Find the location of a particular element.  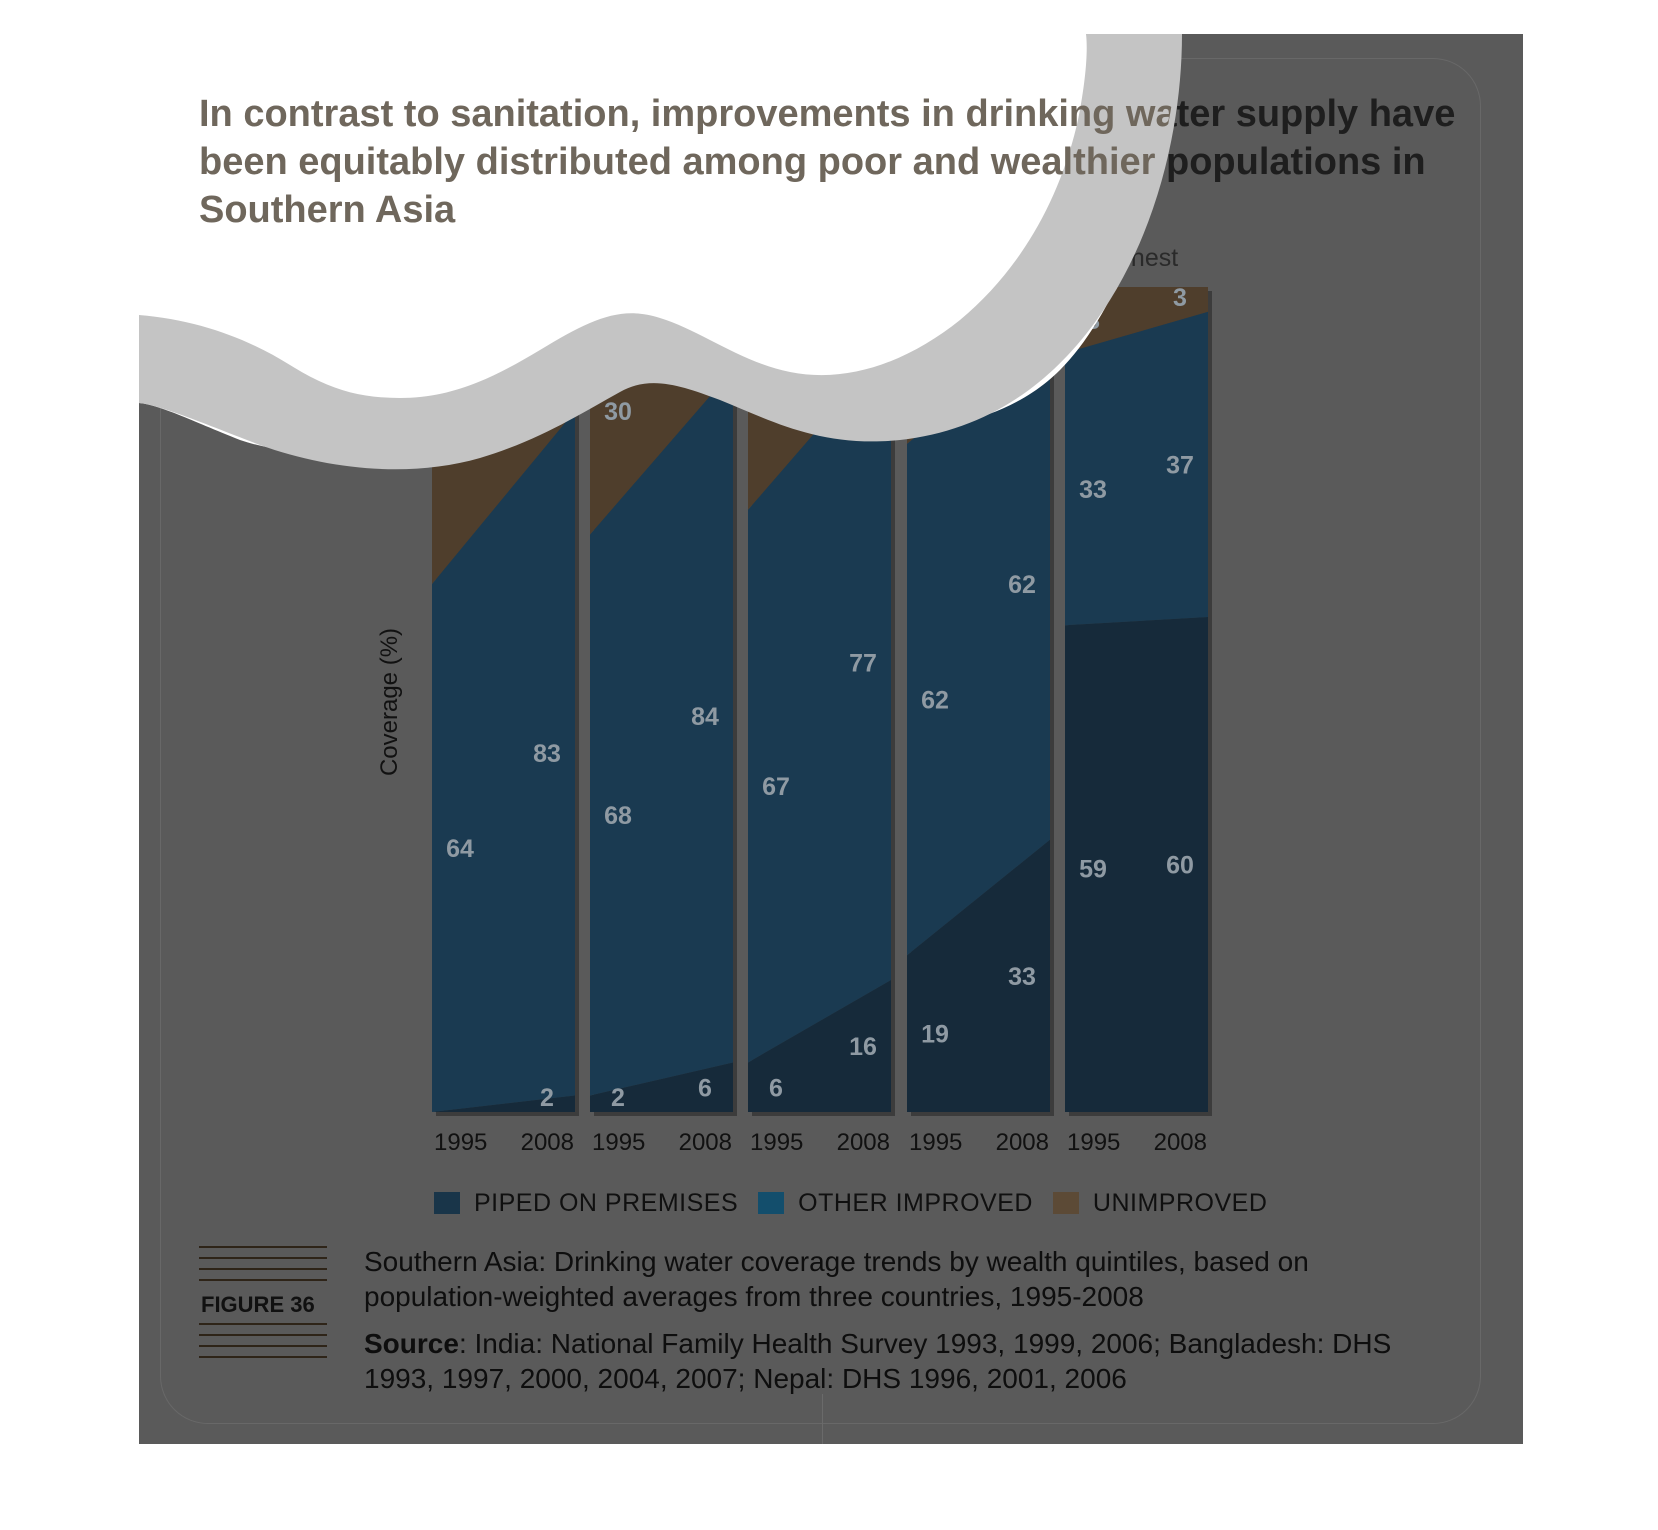

panel-header: 4th is located at coordinates (978, 258).